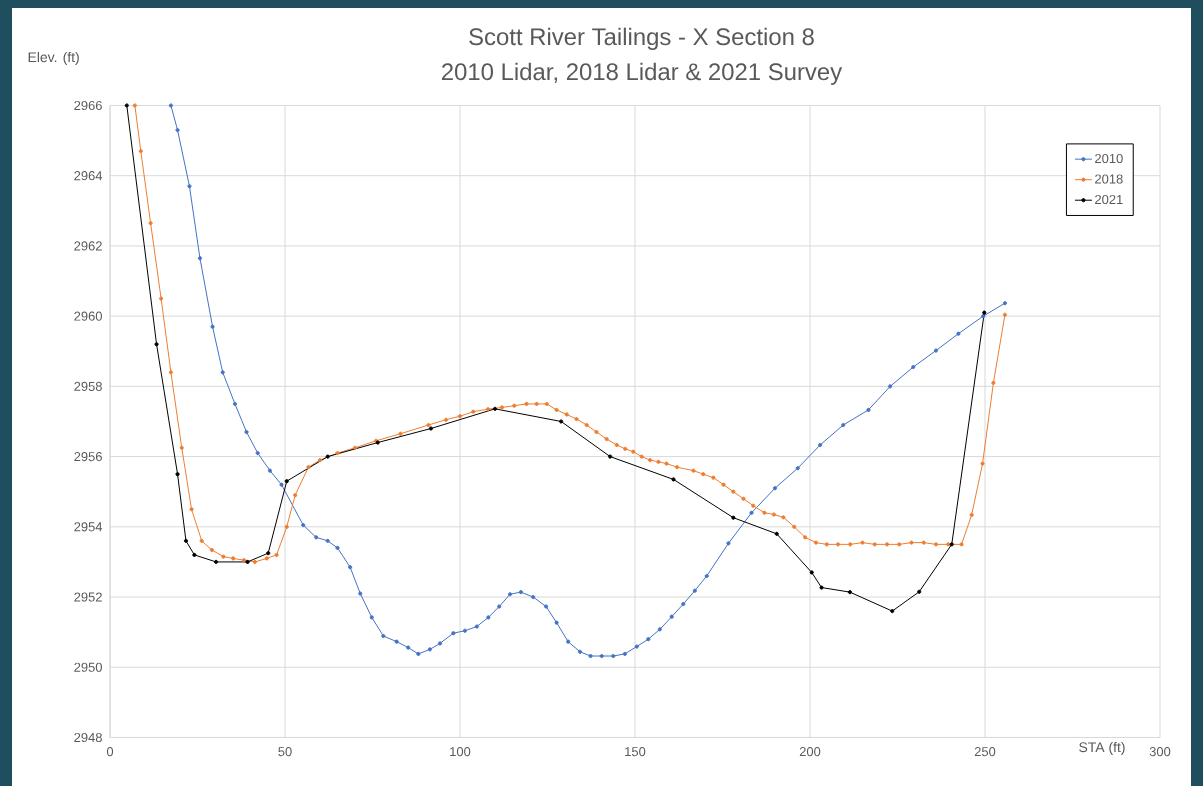 This screenshot has width=1203, height=786. I want to click on x-tick-label: 0, so click(110, 752).